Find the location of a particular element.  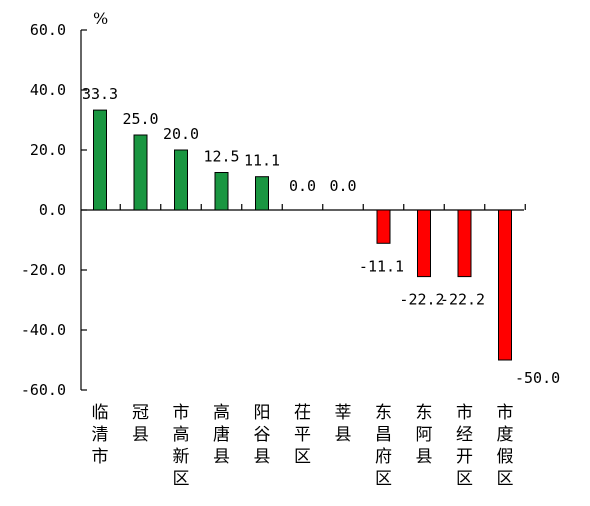

y-tick-label: 60.0 is located at coordinates (48, 30).